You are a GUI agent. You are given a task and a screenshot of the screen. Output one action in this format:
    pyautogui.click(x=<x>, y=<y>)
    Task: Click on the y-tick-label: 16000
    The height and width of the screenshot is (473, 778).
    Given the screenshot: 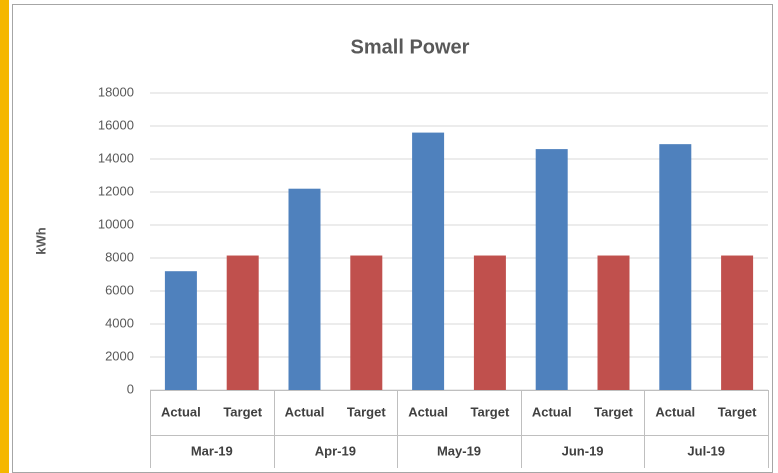 What is the action you would take?
    pyautogui.click(x=116, y=124)
    